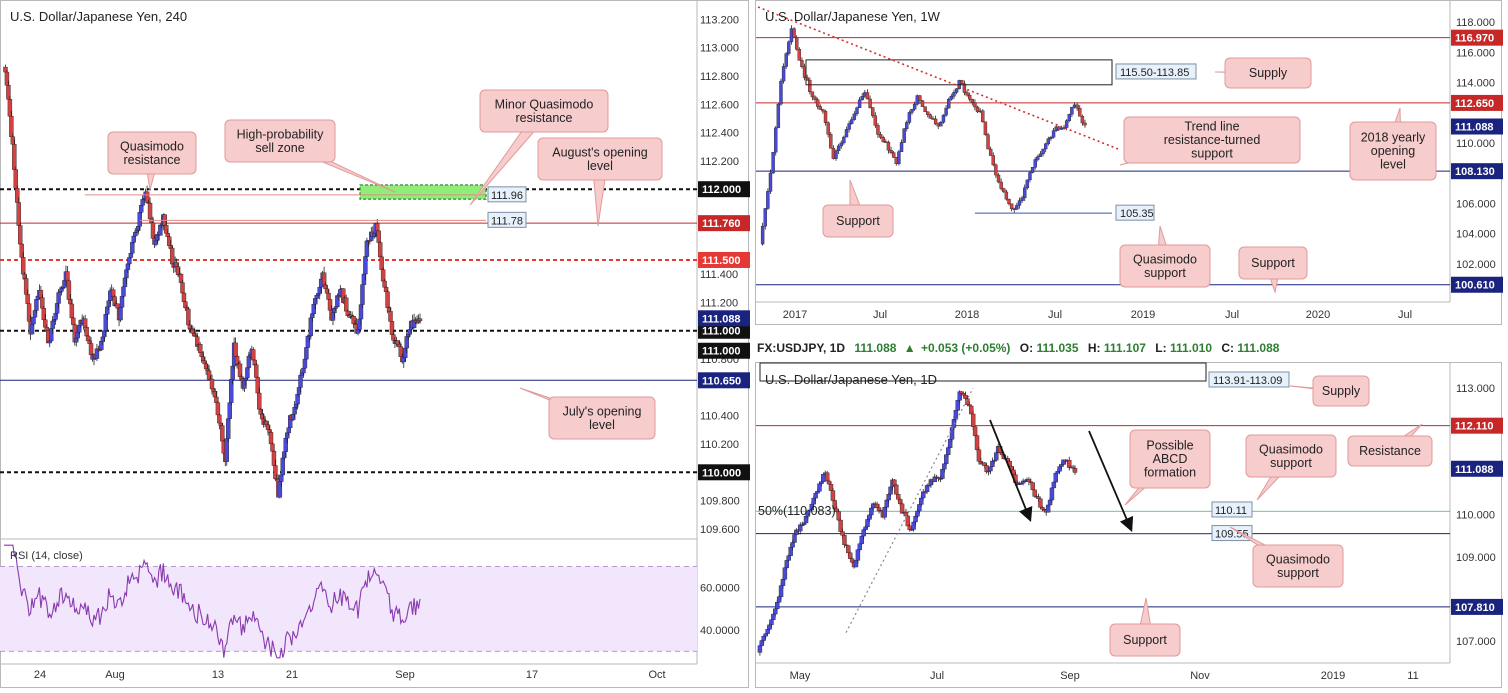 This screenshot has width=1508, height=693. What do you see at coordinates (218, 675) in the screenshot?
I see `x-tick-label: 13` at bounding box center [218, 675].